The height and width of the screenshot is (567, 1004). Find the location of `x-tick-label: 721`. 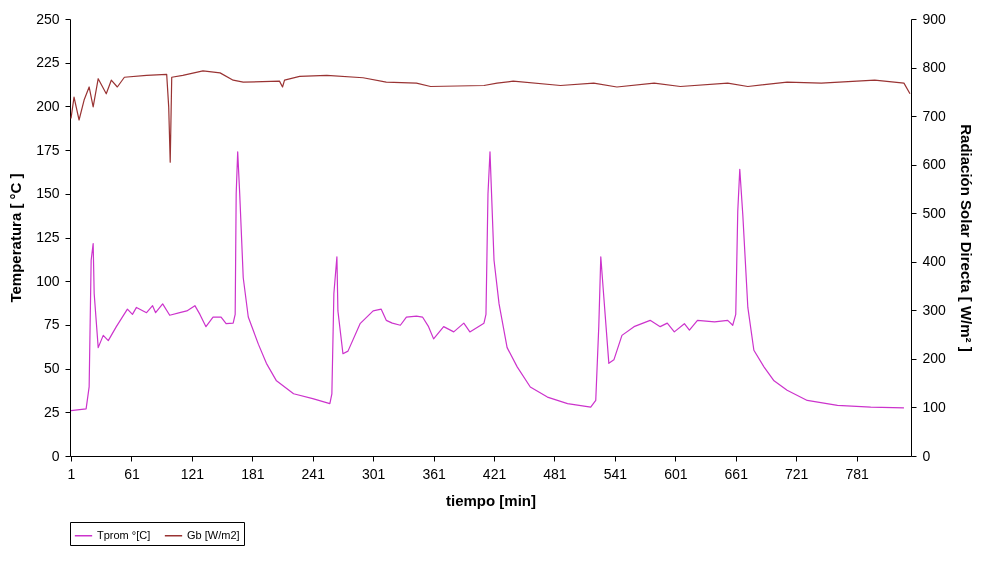

x-tick-label: 721 is located at coordinates (797, 473).